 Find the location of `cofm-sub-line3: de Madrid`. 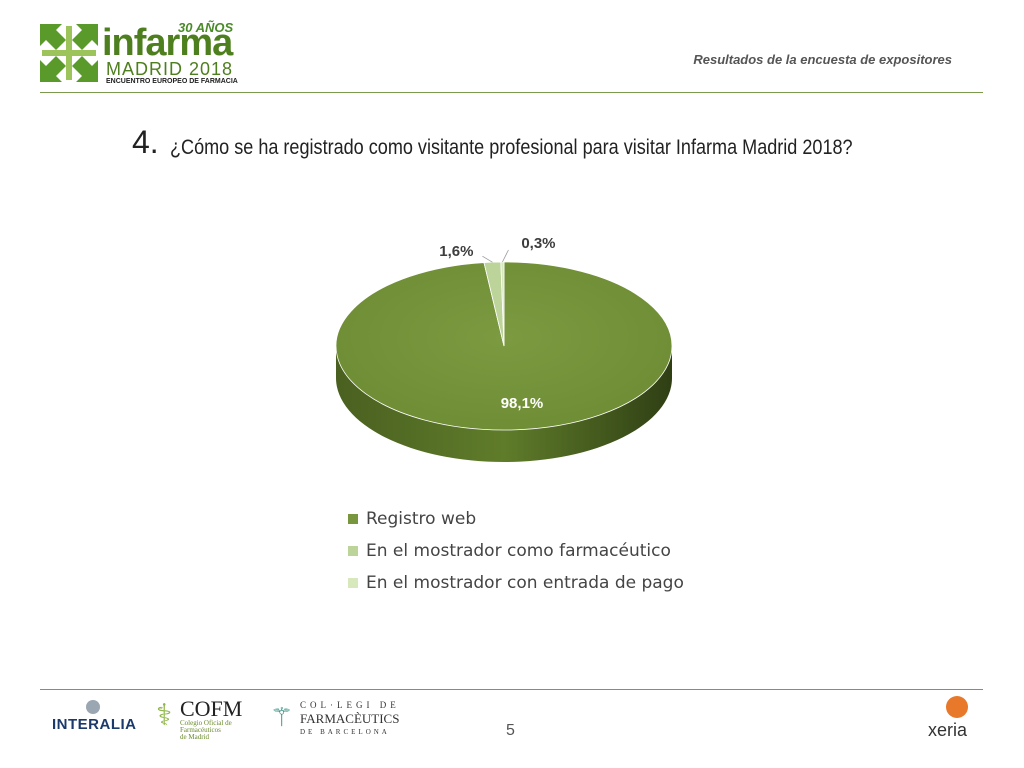

cofm-sub-line3: de Madrid is located at coordinates (194, 737).